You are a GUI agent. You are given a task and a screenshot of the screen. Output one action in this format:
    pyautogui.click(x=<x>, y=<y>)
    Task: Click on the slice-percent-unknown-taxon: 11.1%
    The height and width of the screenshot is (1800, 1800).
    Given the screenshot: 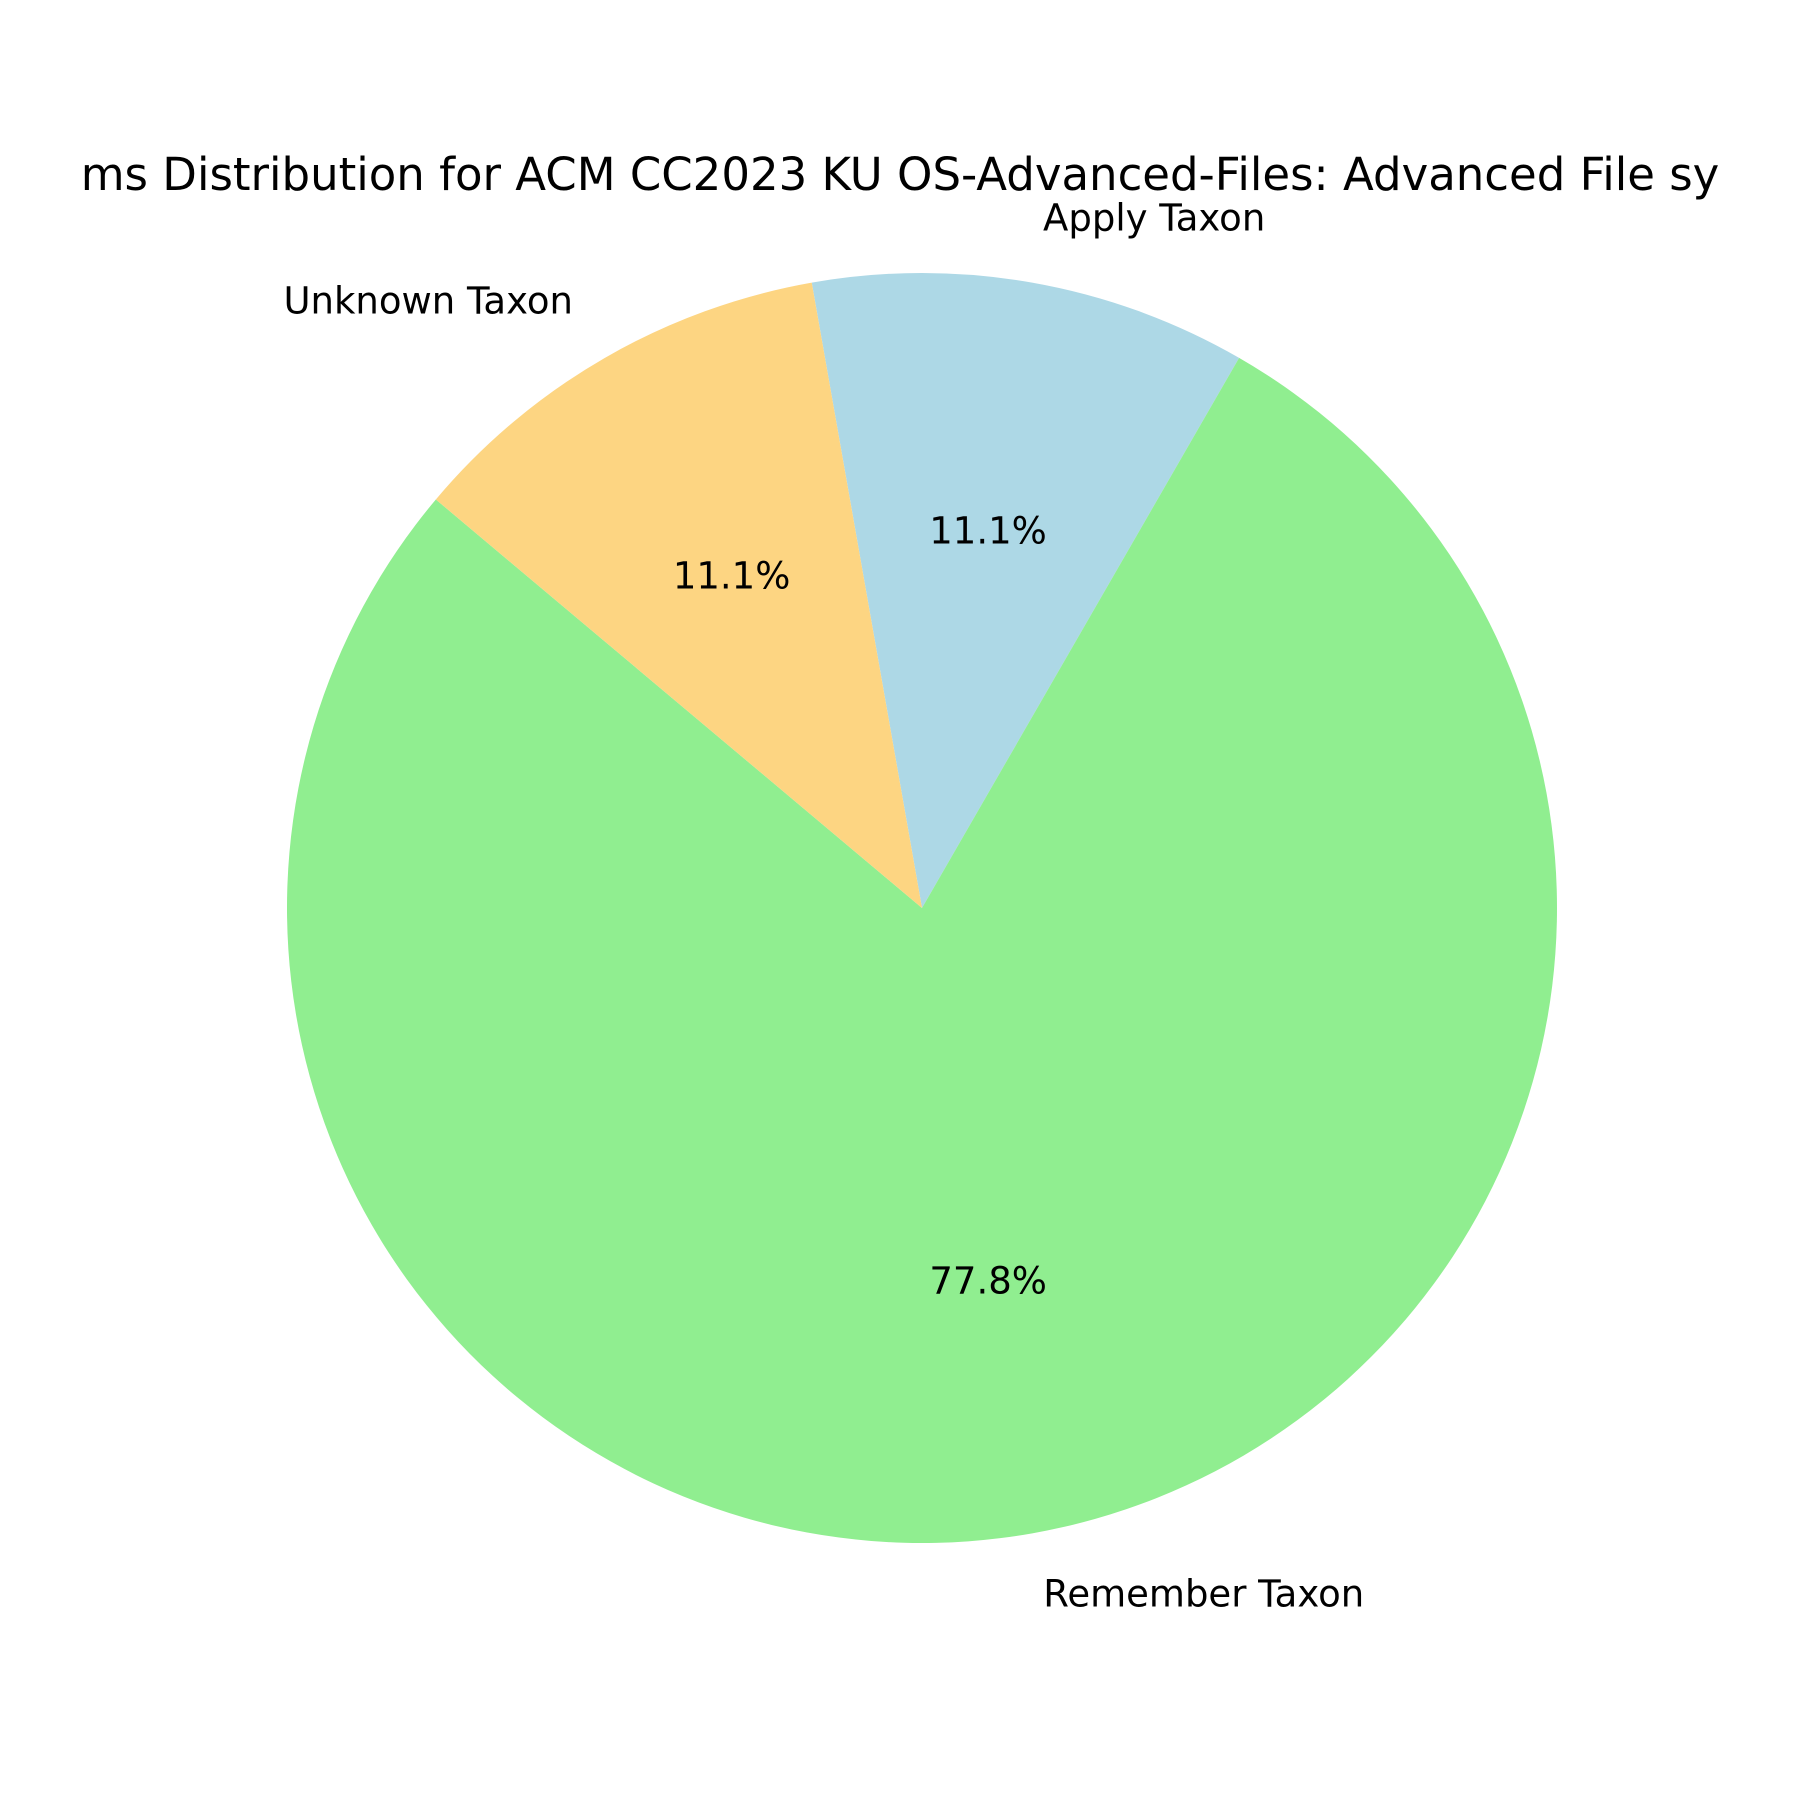 What is the action you would take?
    pyautogui.click(x=732, y=575)
    